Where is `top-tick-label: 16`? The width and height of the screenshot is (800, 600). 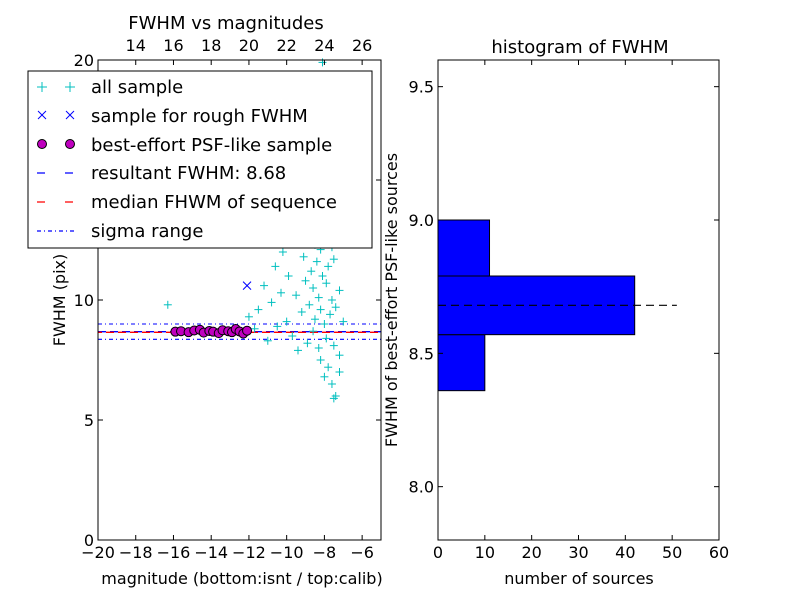
top-tick-label: 16 is located at coordinates (173, 45).